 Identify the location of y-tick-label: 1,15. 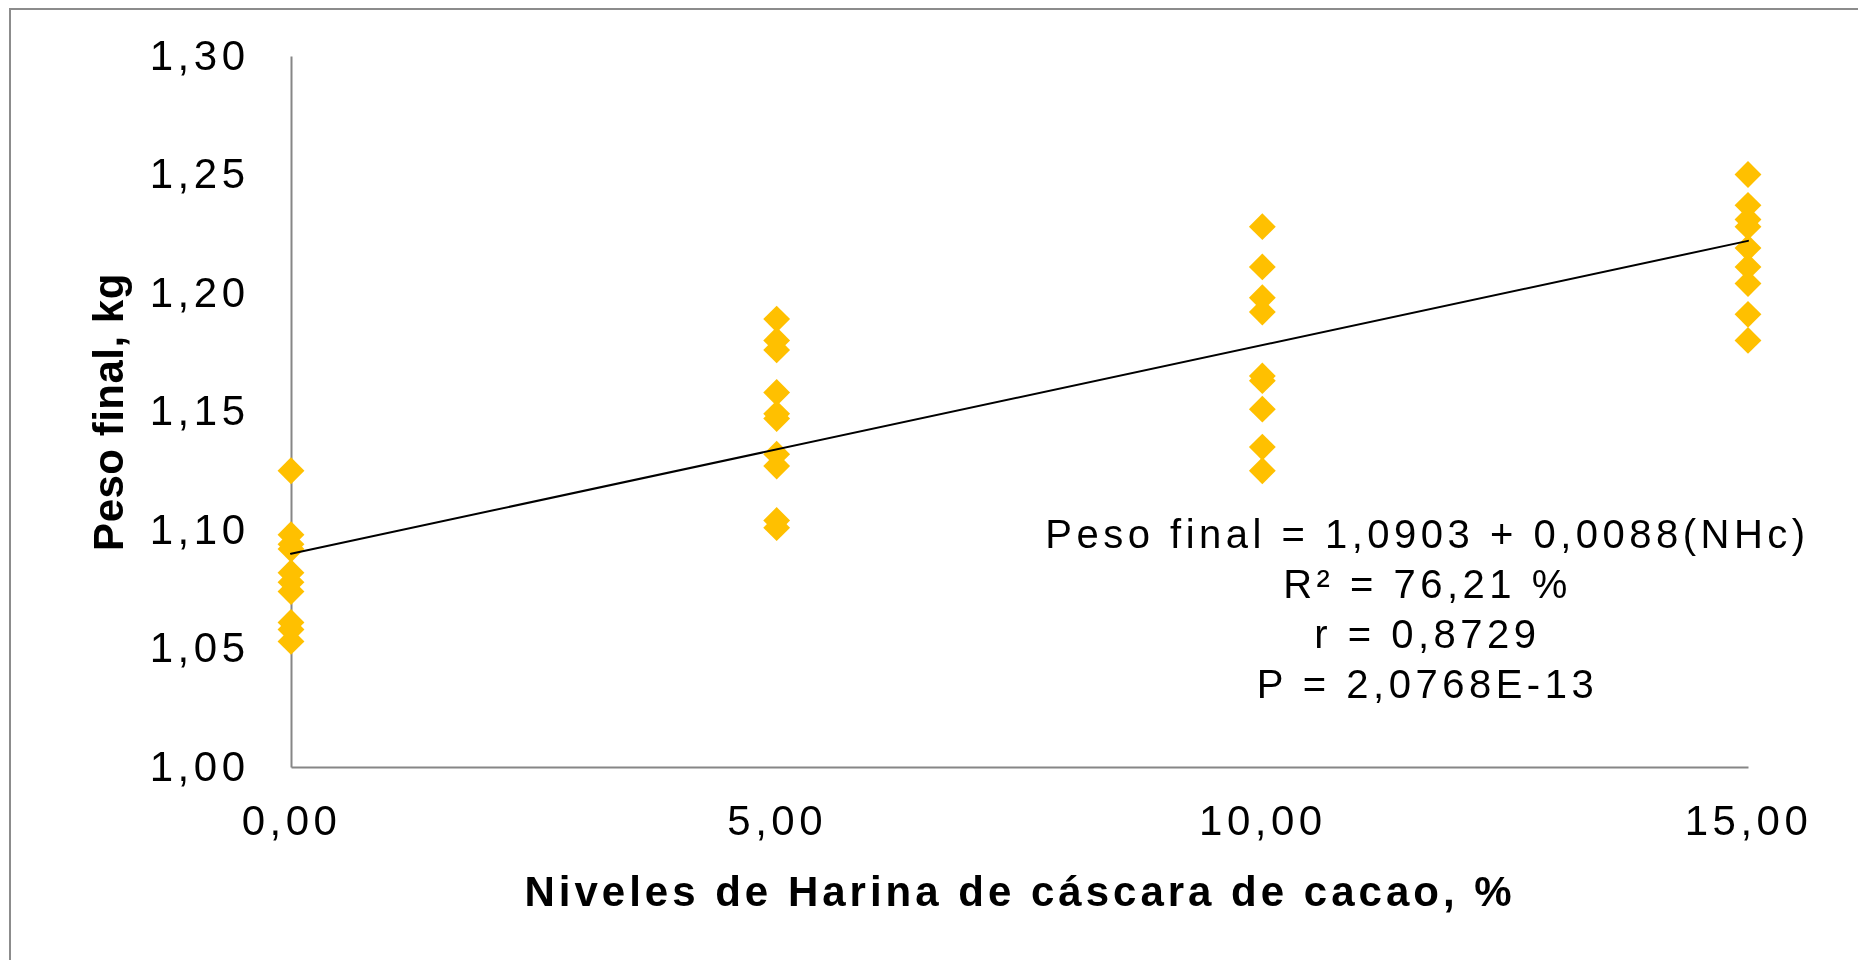
(199, 410).